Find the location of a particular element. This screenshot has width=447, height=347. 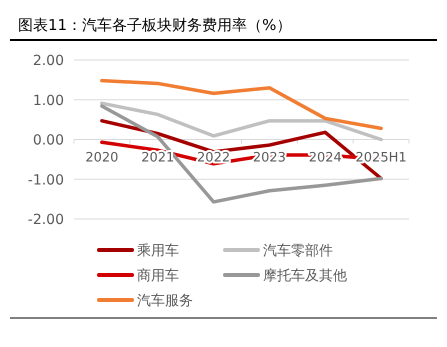

x-tick-label: 2021 is located at coordinates (157, 158).